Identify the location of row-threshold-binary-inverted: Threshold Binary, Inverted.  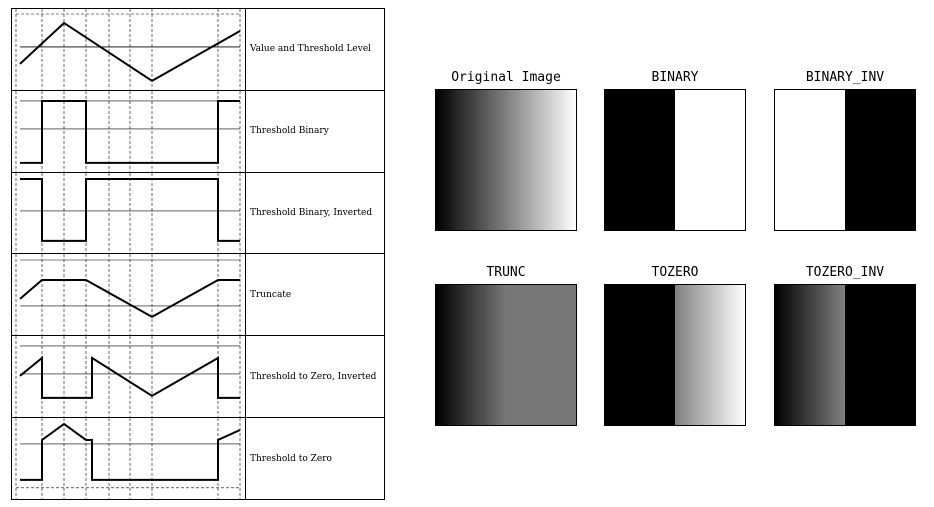
(198, 212).